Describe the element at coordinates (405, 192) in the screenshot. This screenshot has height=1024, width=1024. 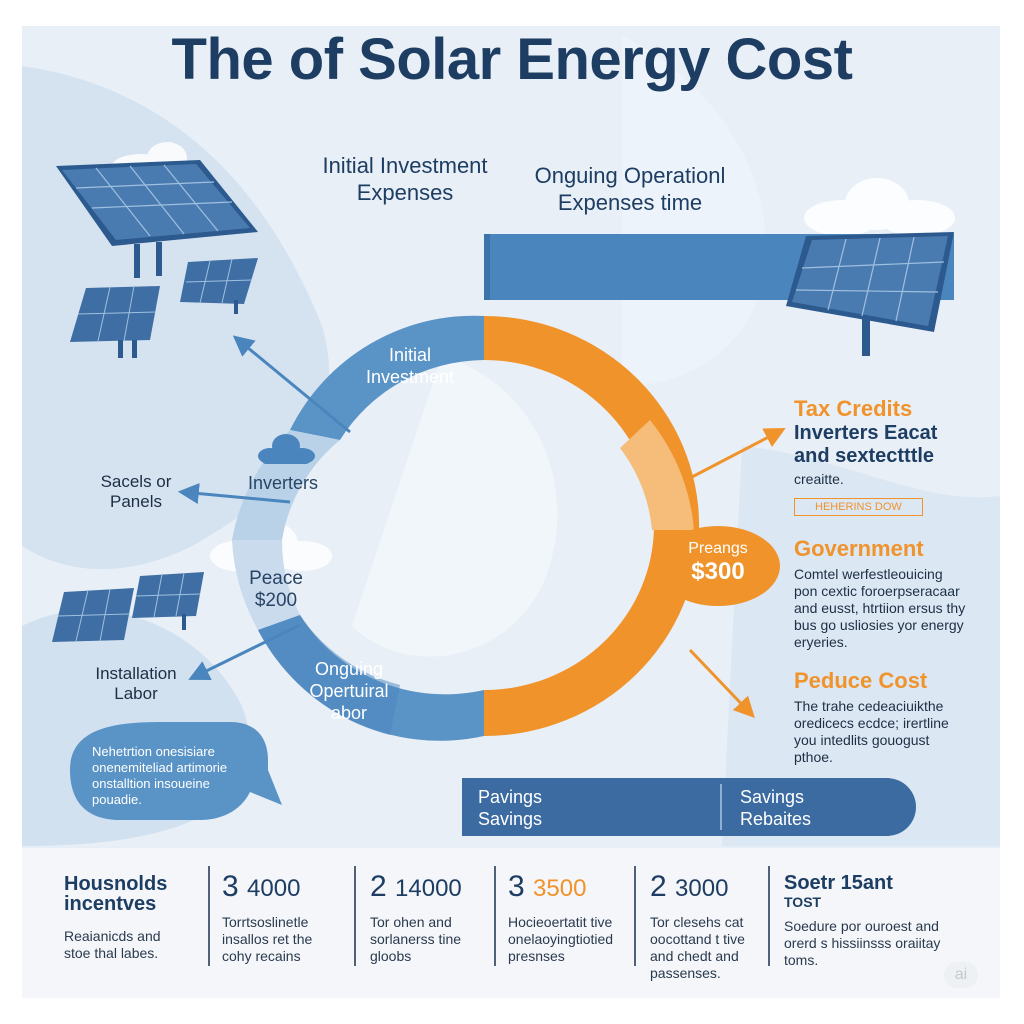
I see `header-initial-line2: Expenses` at that location.